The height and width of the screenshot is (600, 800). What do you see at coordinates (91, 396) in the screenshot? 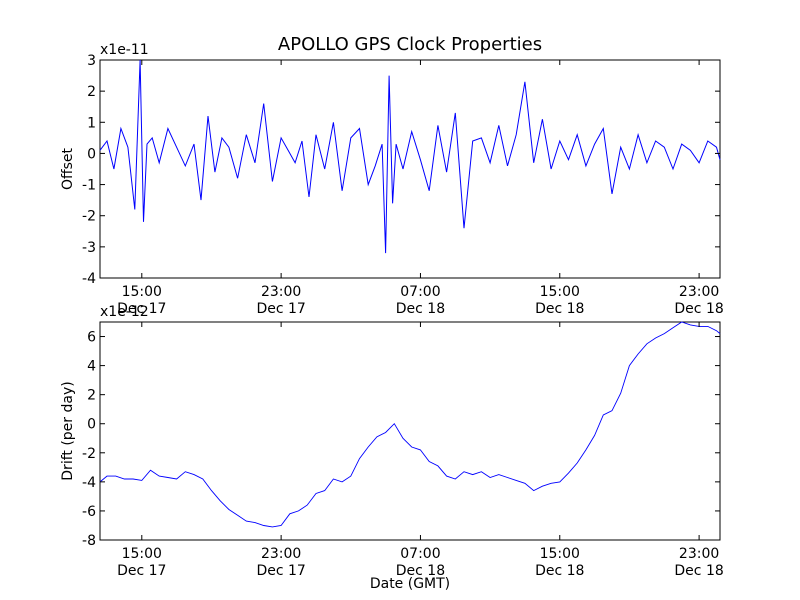
I see `bottom-y-tick-label: 2` at bounding box center [91, 396].